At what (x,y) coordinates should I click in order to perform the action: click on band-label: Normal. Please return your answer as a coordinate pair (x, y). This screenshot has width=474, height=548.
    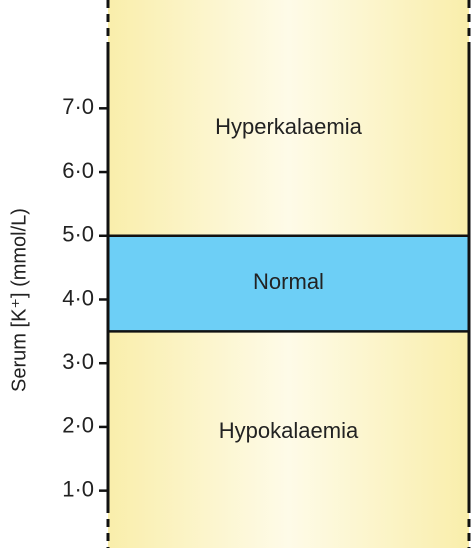
    Looking at the image, I should click on (288, 281).